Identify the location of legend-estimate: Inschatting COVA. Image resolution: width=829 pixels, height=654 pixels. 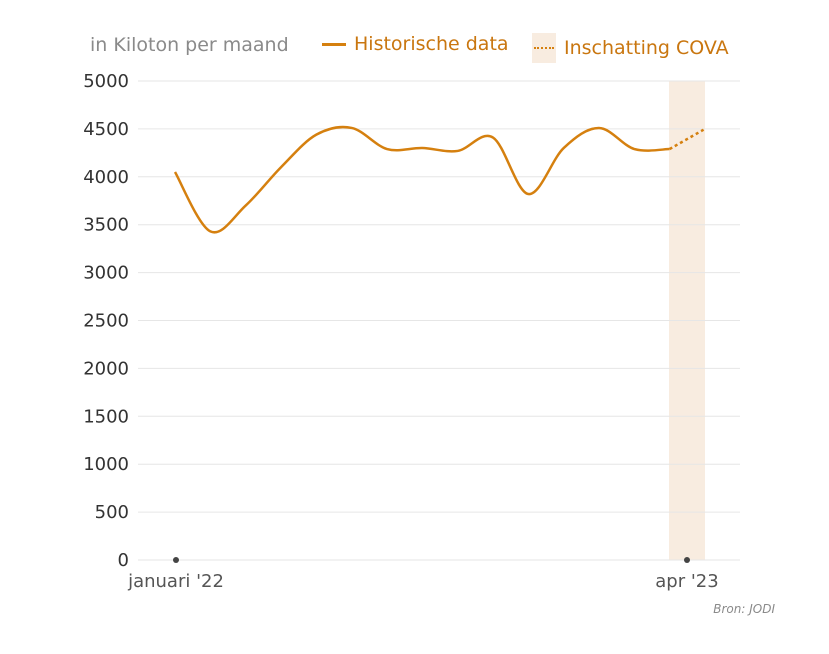
(630, 48).